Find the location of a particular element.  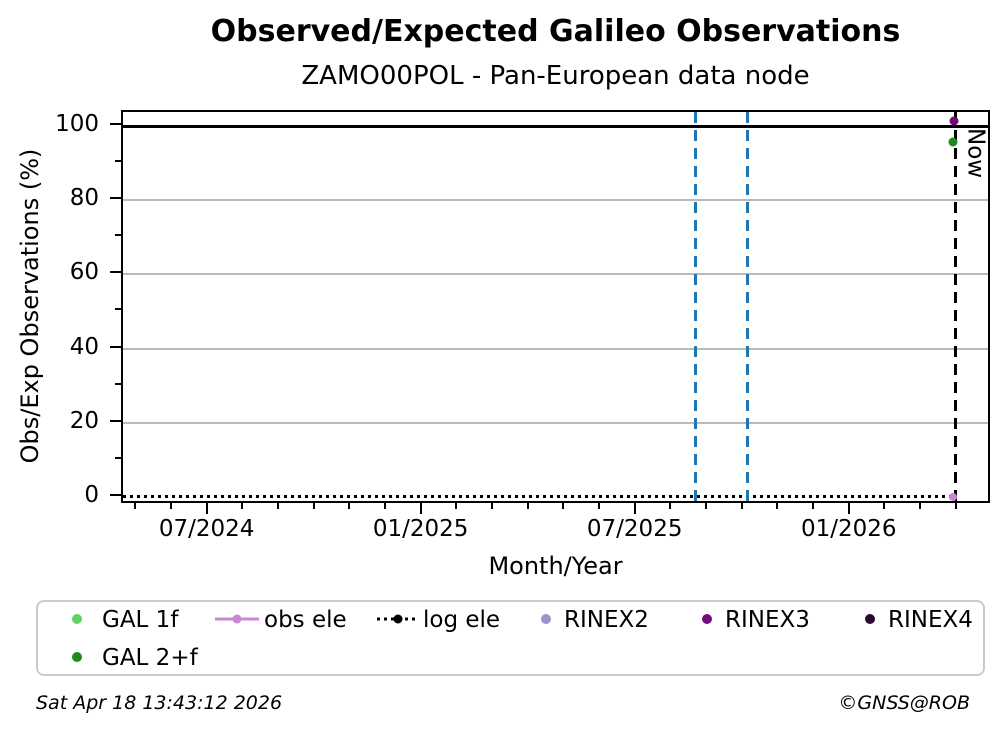

data-point-obs-ele is located at coordinates (952, 496).